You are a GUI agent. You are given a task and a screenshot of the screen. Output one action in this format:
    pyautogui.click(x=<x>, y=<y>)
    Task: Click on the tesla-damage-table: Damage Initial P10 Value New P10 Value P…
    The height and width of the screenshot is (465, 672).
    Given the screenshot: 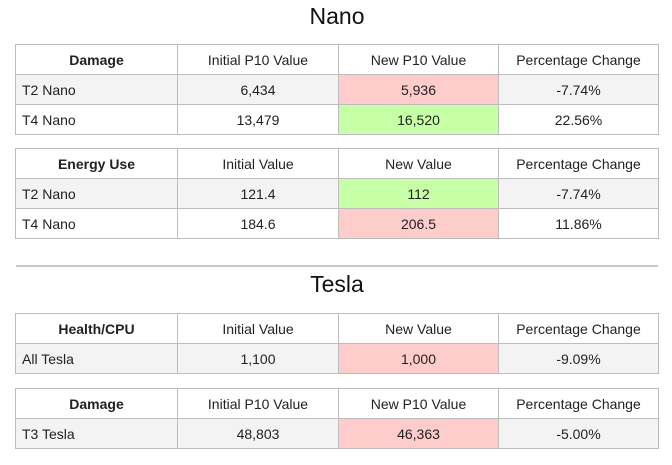 What is the action you would take?
    pyautogui.click(x=337, y=418)
    